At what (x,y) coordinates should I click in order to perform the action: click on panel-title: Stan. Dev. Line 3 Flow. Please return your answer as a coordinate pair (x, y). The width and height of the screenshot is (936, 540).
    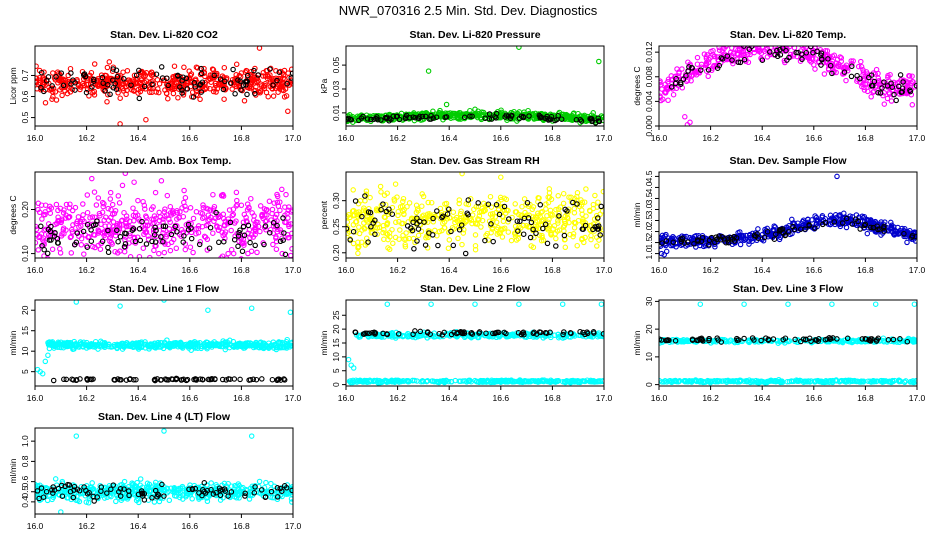
    Looking at the image, I should click on (788, 289).